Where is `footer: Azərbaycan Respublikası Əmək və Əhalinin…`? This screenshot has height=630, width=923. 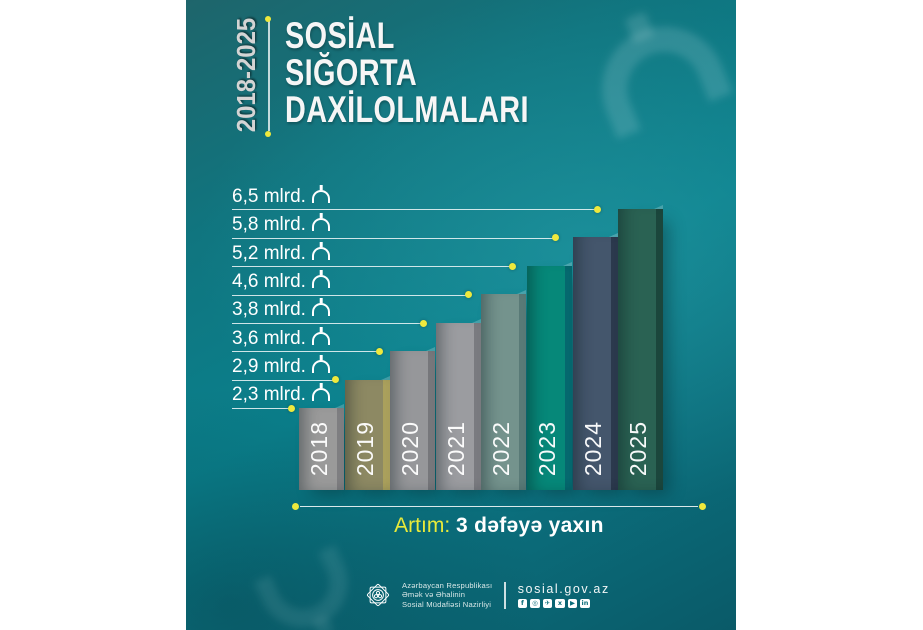 footer: Azərbaycan Respublikası Əmək və Əhalinin… is located at coordinates (486, 595).